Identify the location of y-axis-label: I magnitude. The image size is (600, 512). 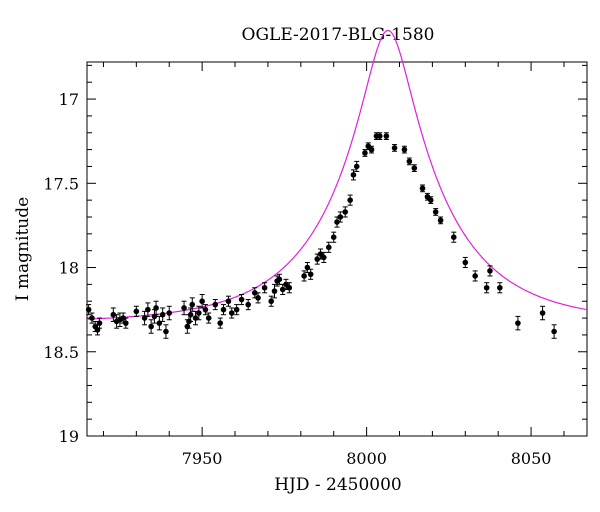
(23, 249).